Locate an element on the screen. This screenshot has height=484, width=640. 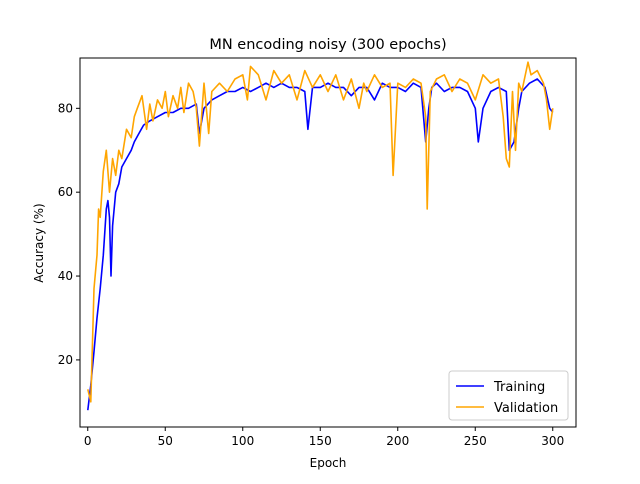
y-tick-label: 60 is located at coordinates (65, 192).